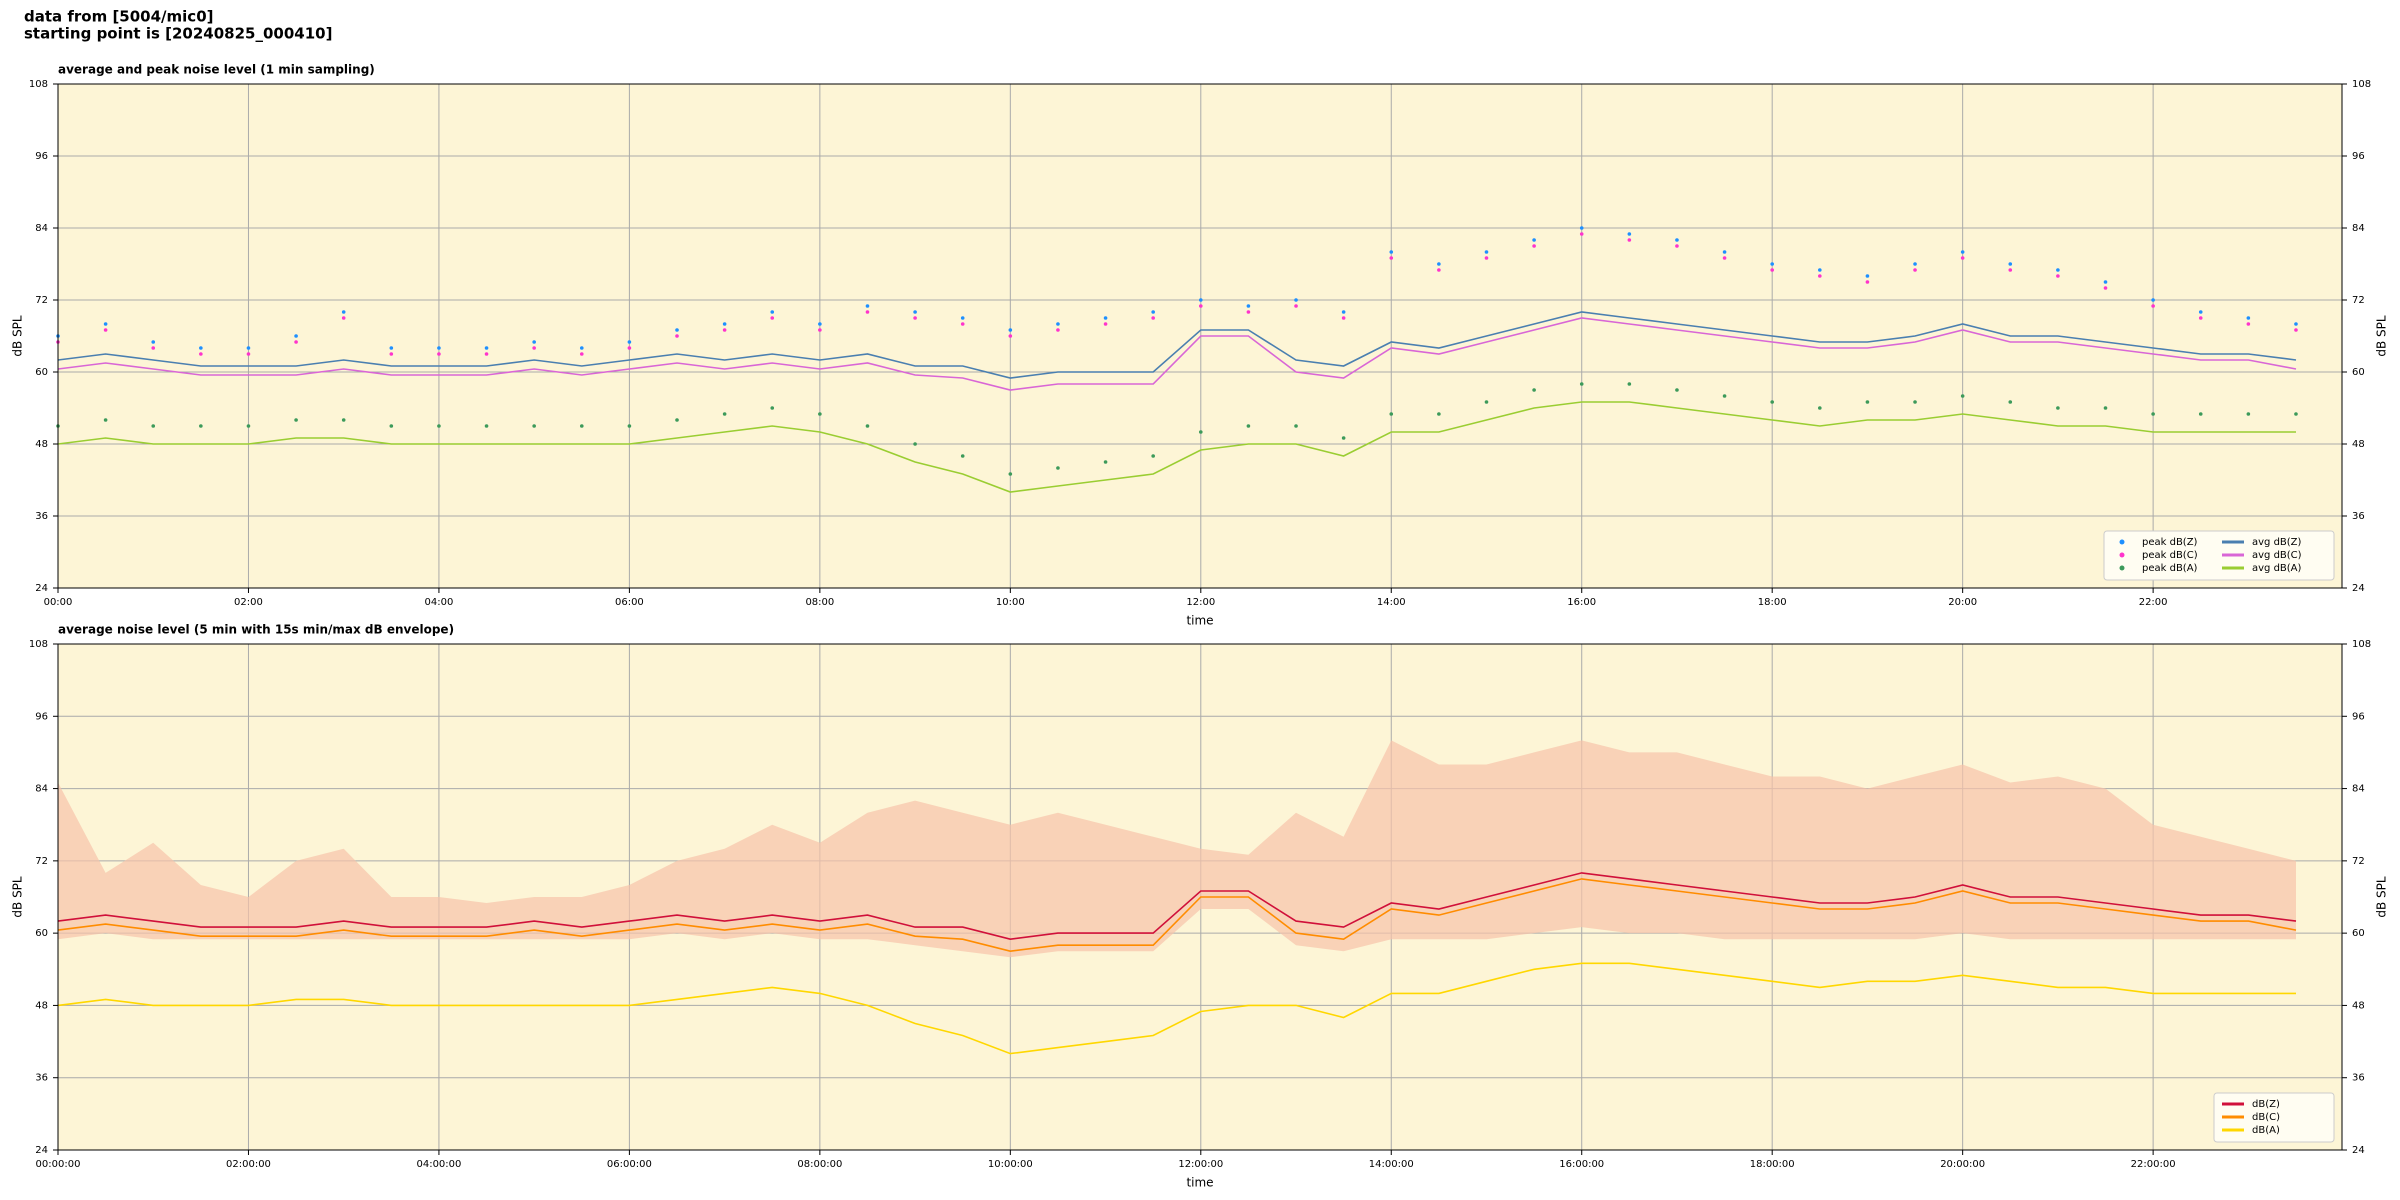 This screenshot has width=2400, height=1200. Describe the element at coordinates (1199, 621) in the screenshot. I see `x-axis-label: time` at that location.